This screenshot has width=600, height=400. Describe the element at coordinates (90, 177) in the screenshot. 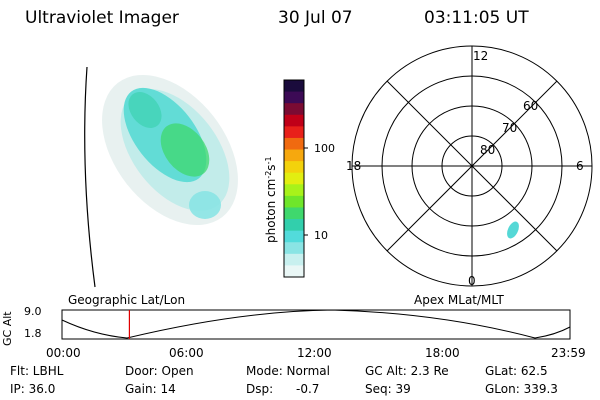

I see `earth-limb-line` at that location.